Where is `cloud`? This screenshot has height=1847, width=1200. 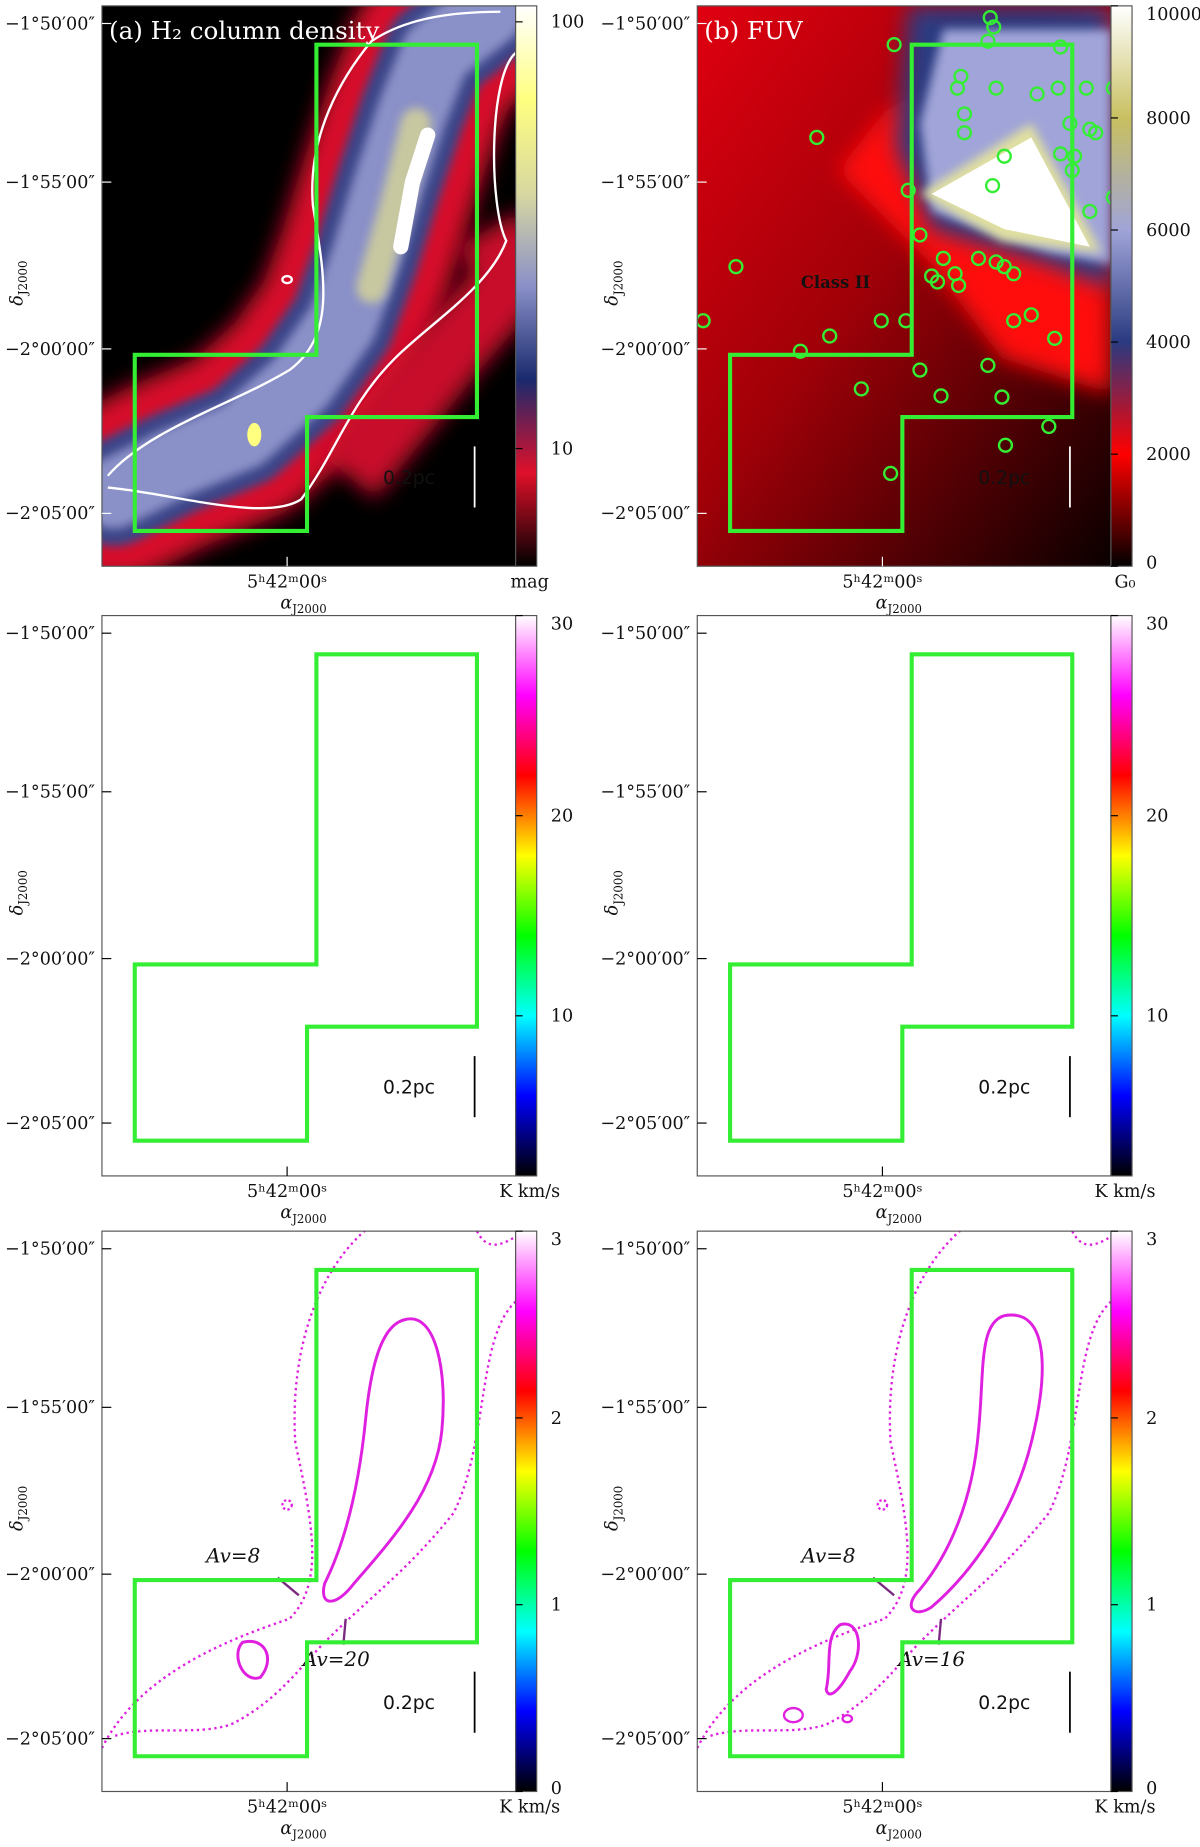
cloud is located at coordinates (394, 206).